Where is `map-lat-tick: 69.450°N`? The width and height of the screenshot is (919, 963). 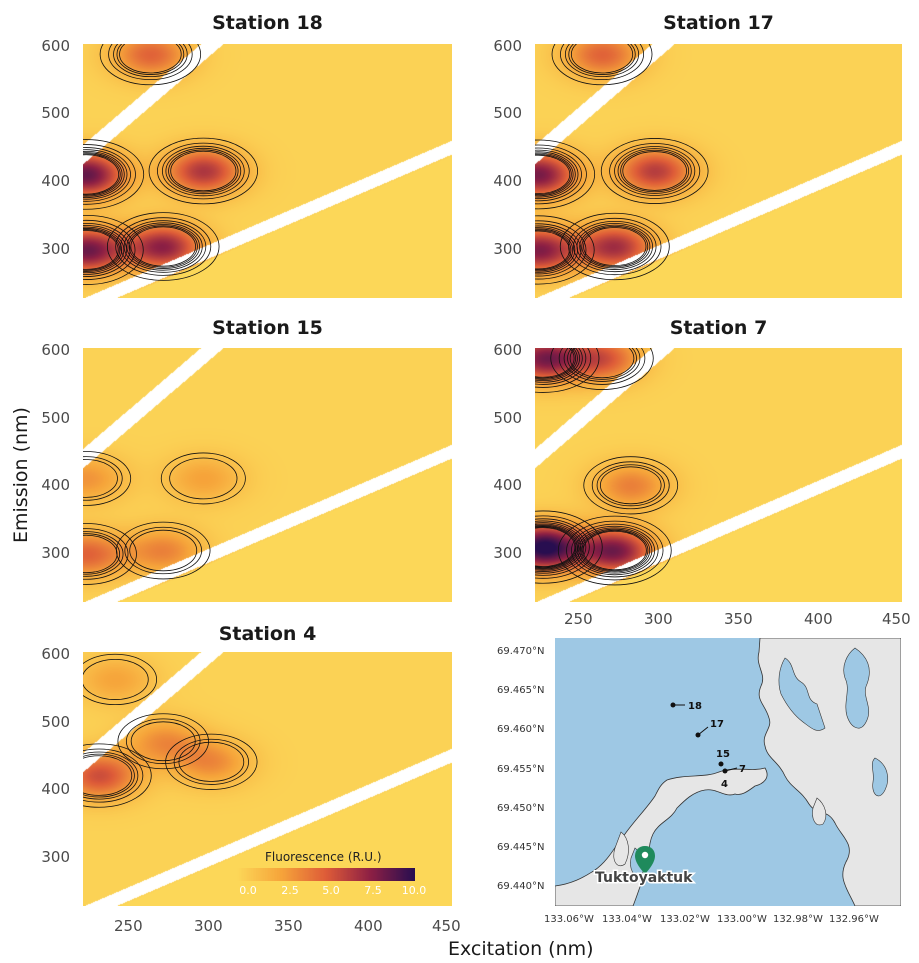 map-lat-tick: 69.450°N is located at coordinates (521, 808).